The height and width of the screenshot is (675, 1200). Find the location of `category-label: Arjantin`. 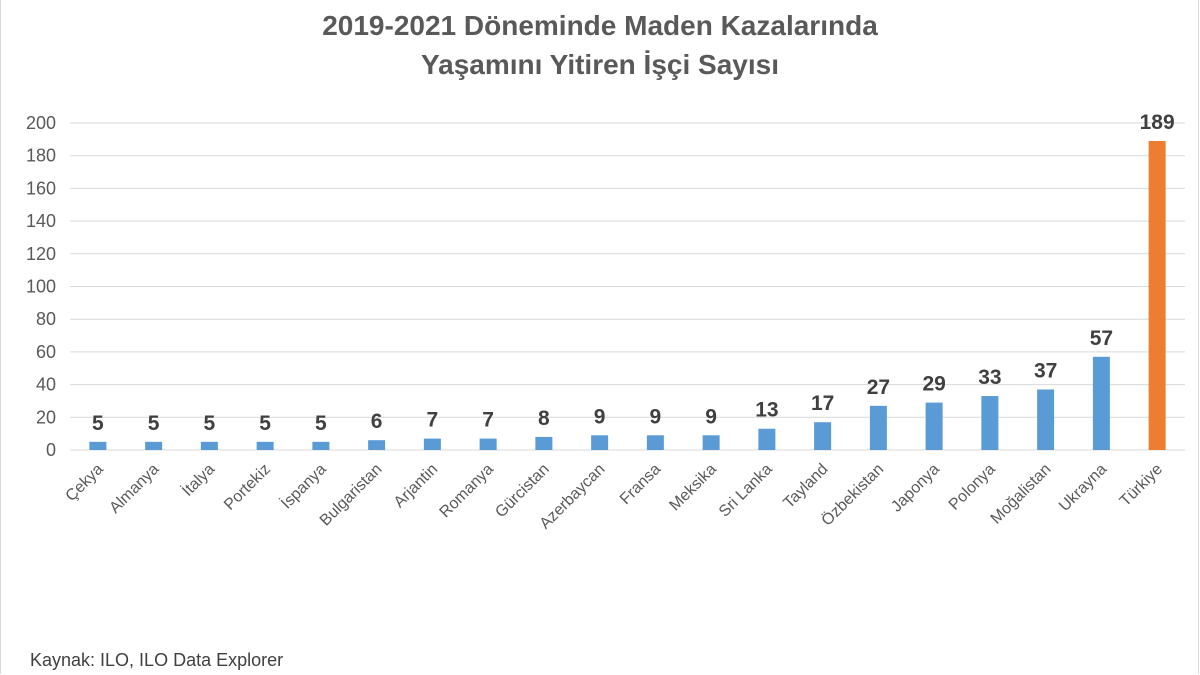

category-label: Arjantin is located at coordinates (416, 486).